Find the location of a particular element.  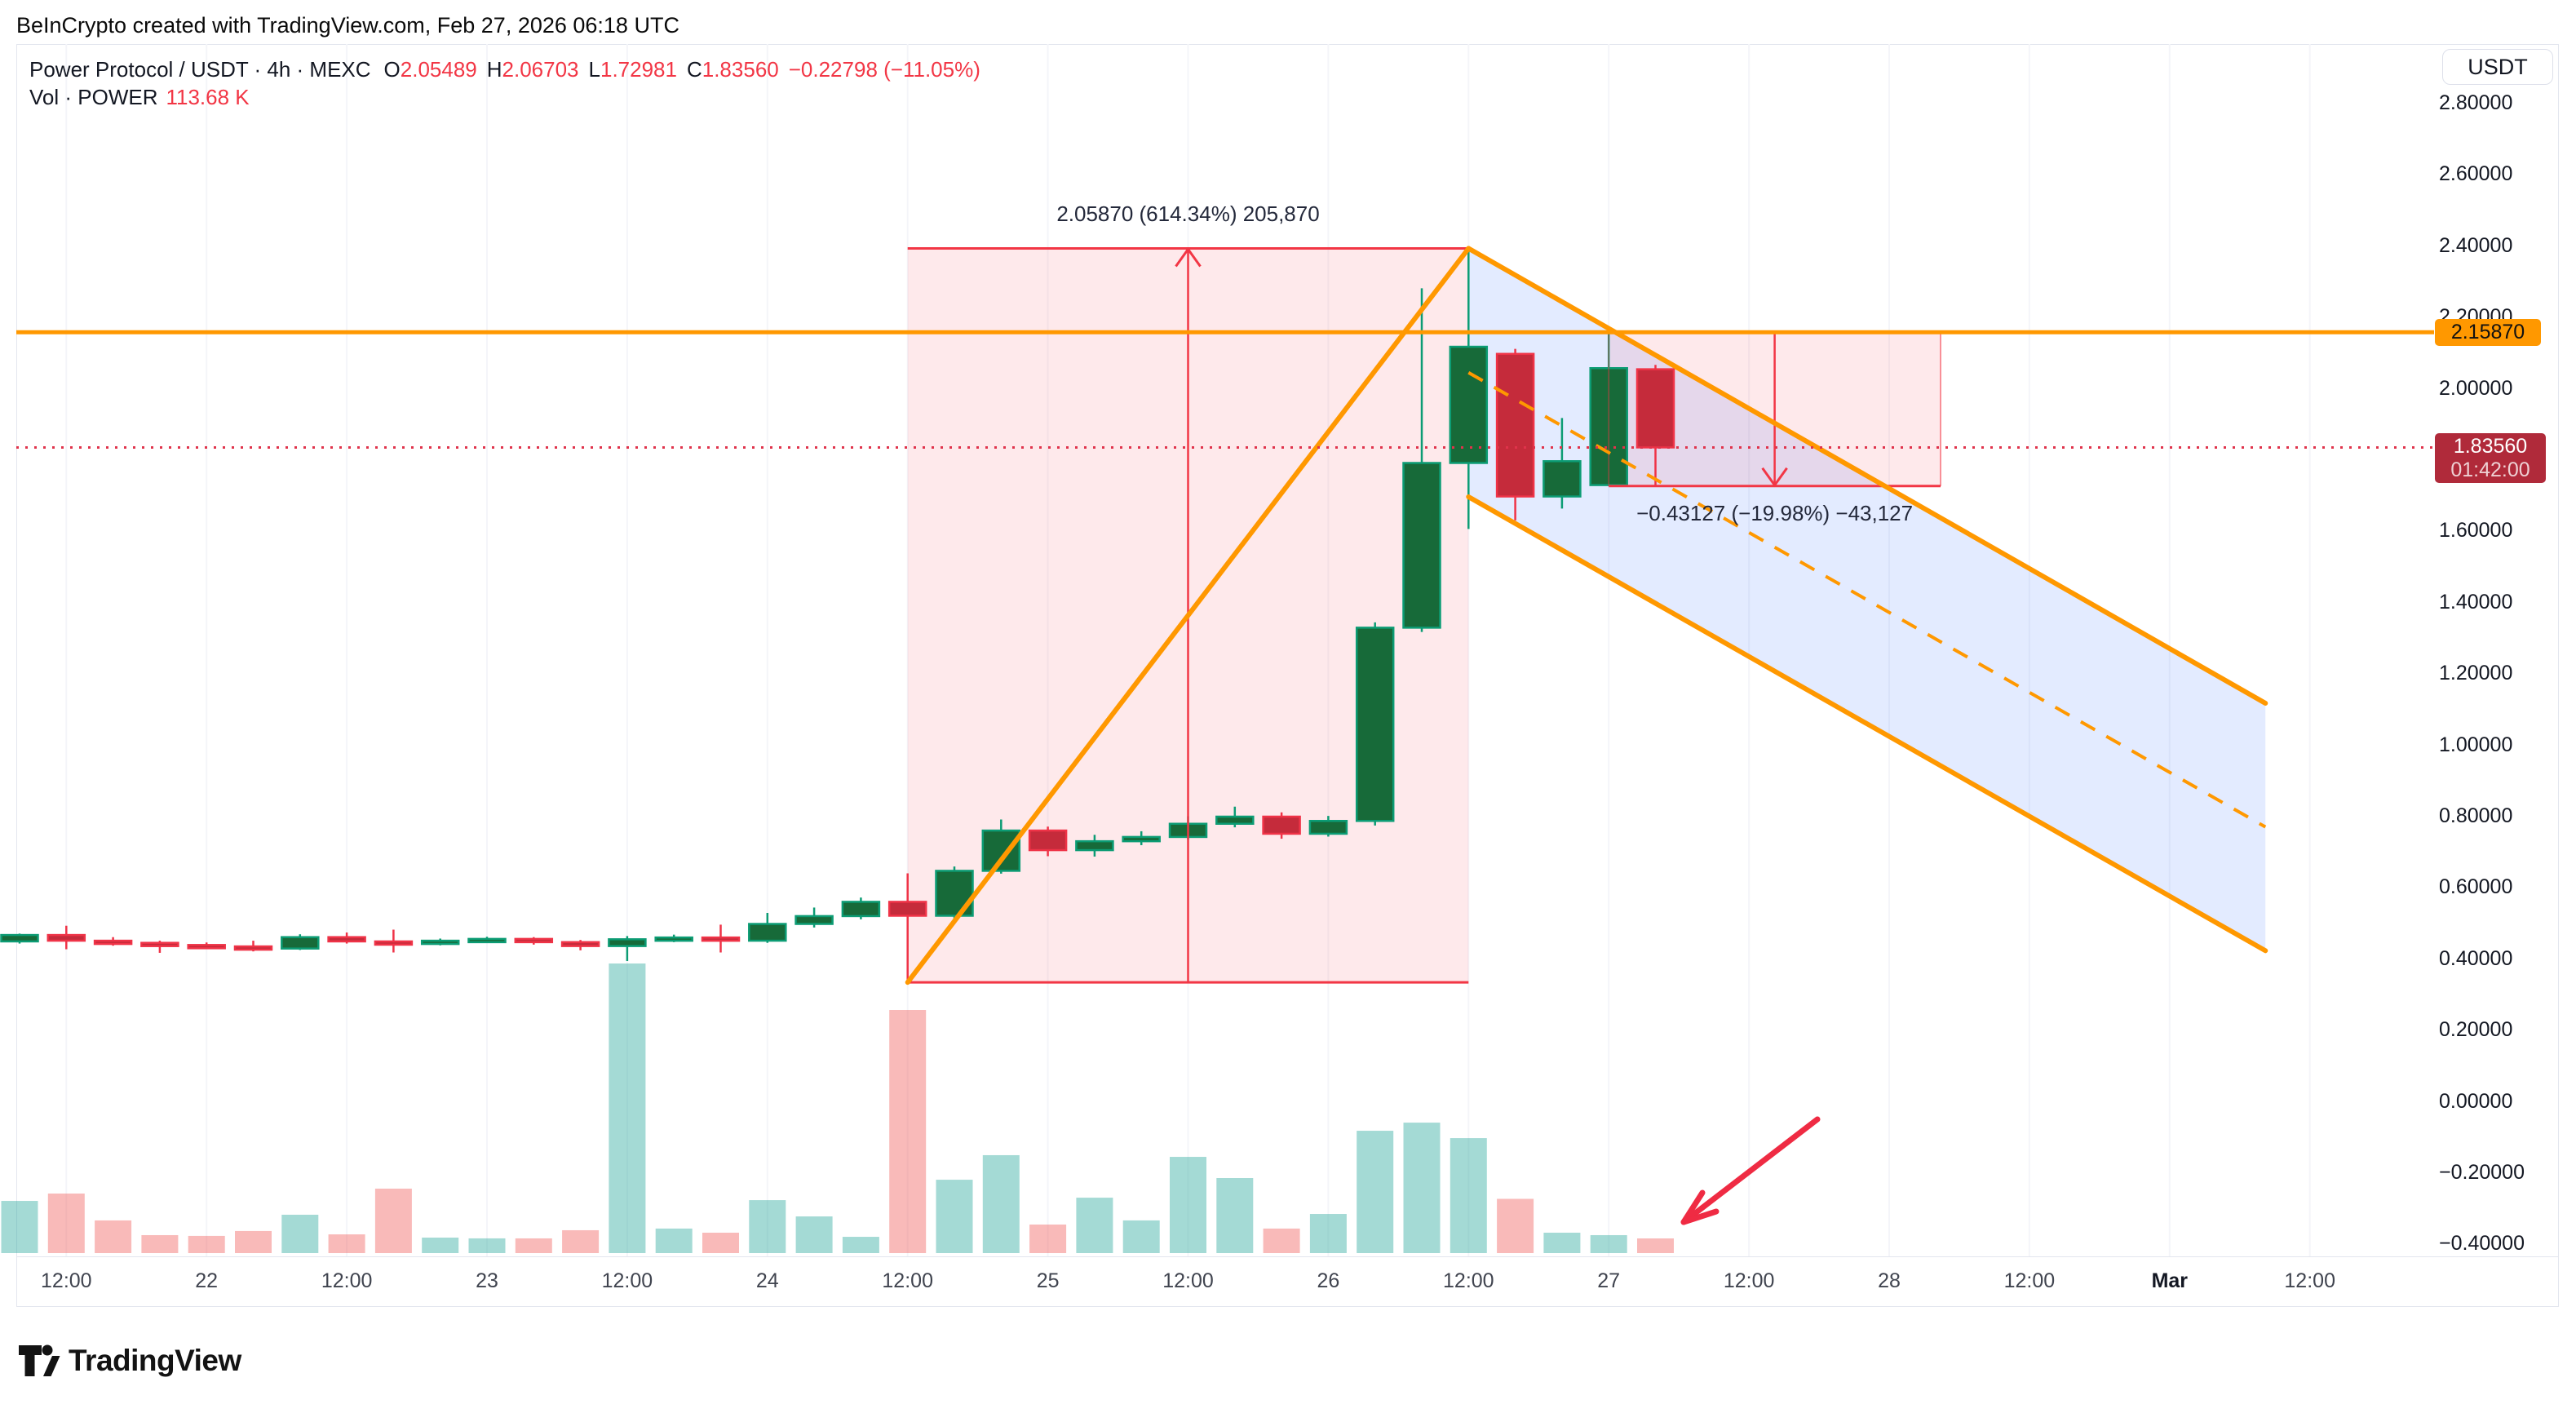

time-axis-separator is located at coordinates (1287, 1256).